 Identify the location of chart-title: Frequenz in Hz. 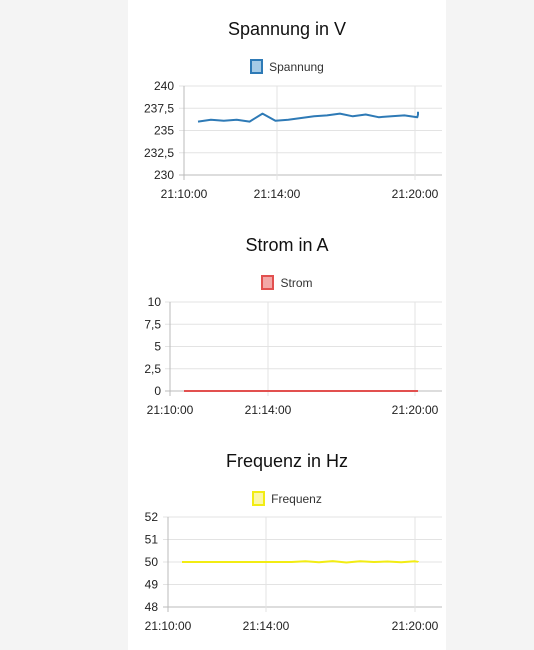
(287, 461).